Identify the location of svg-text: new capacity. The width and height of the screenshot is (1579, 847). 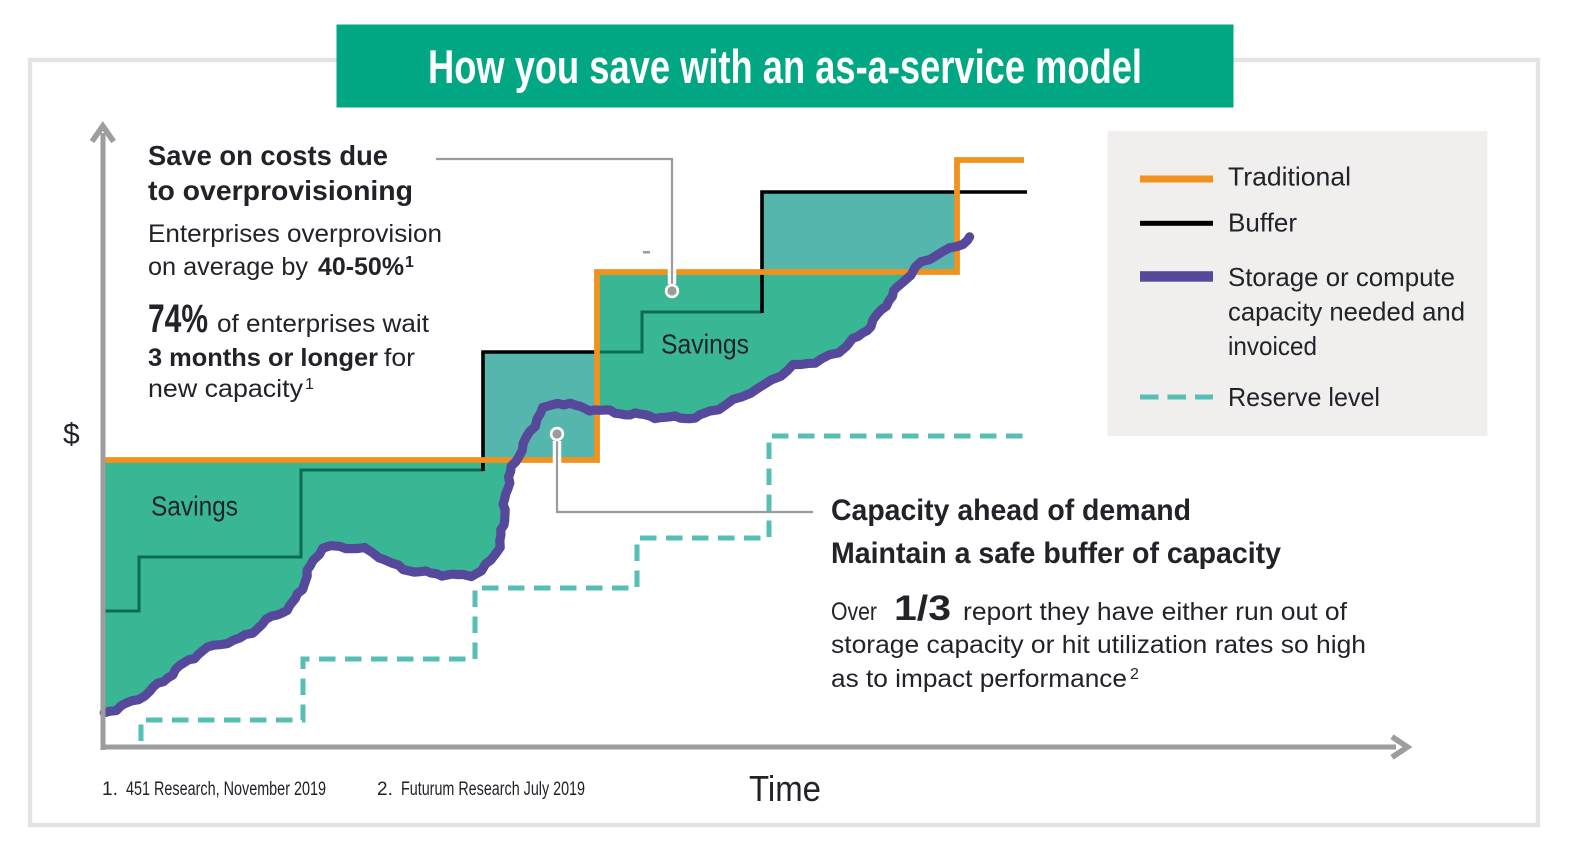
(226, 389).